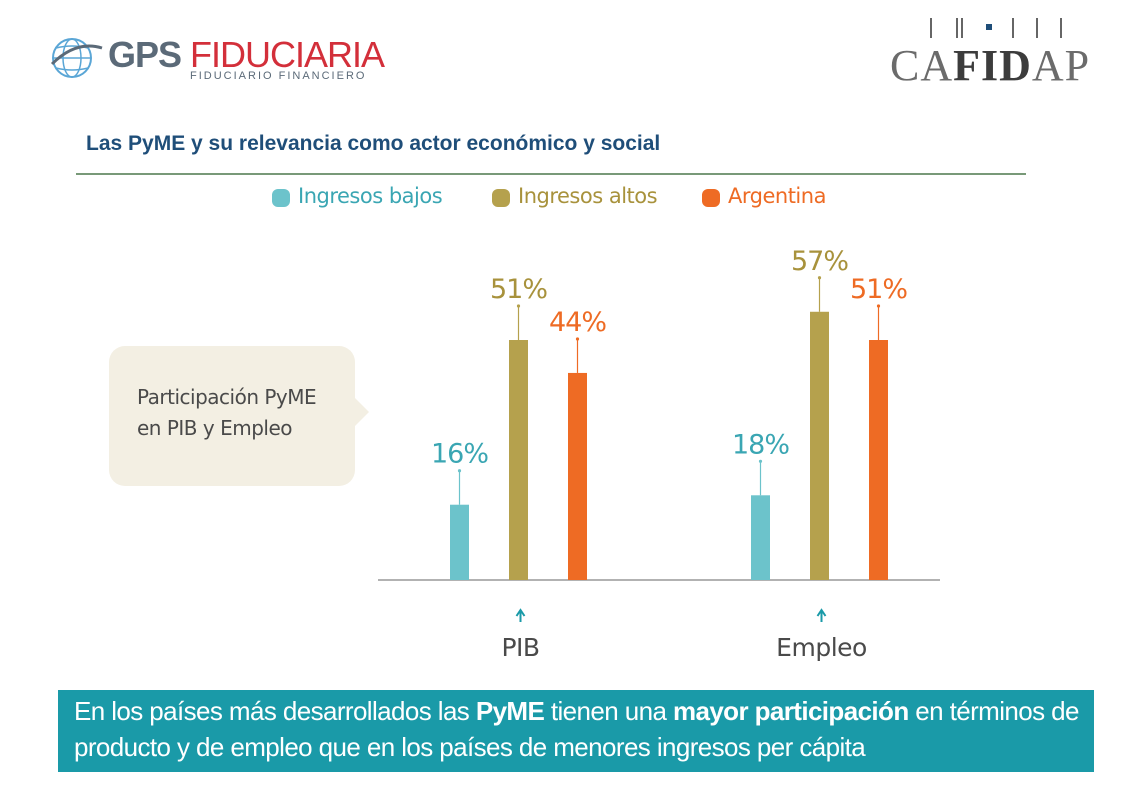 The image size is (1122, 794). Describe the element at coordinates (227, 397) in the screenshot. I see `callout-line-1: Participación PyME` at that location.